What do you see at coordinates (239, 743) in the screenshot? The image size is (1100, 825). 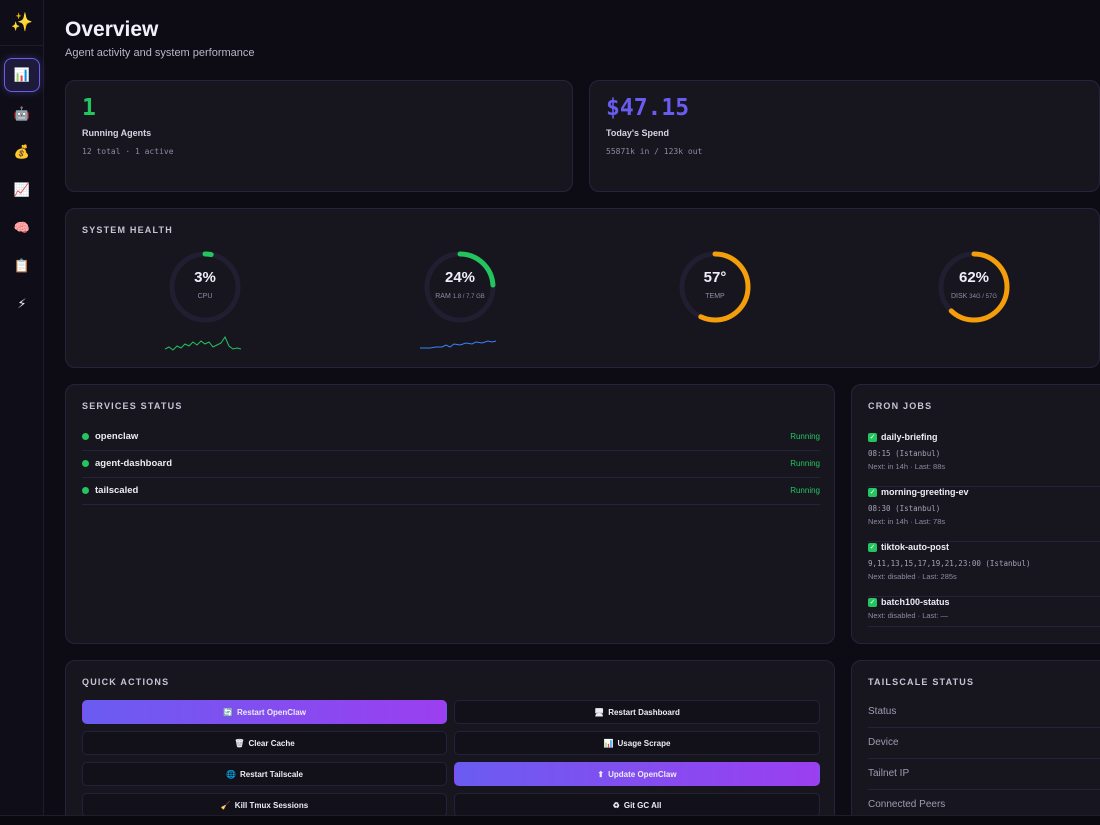 I see `trash-icon: 🗑` at bounding box center [239, 743].